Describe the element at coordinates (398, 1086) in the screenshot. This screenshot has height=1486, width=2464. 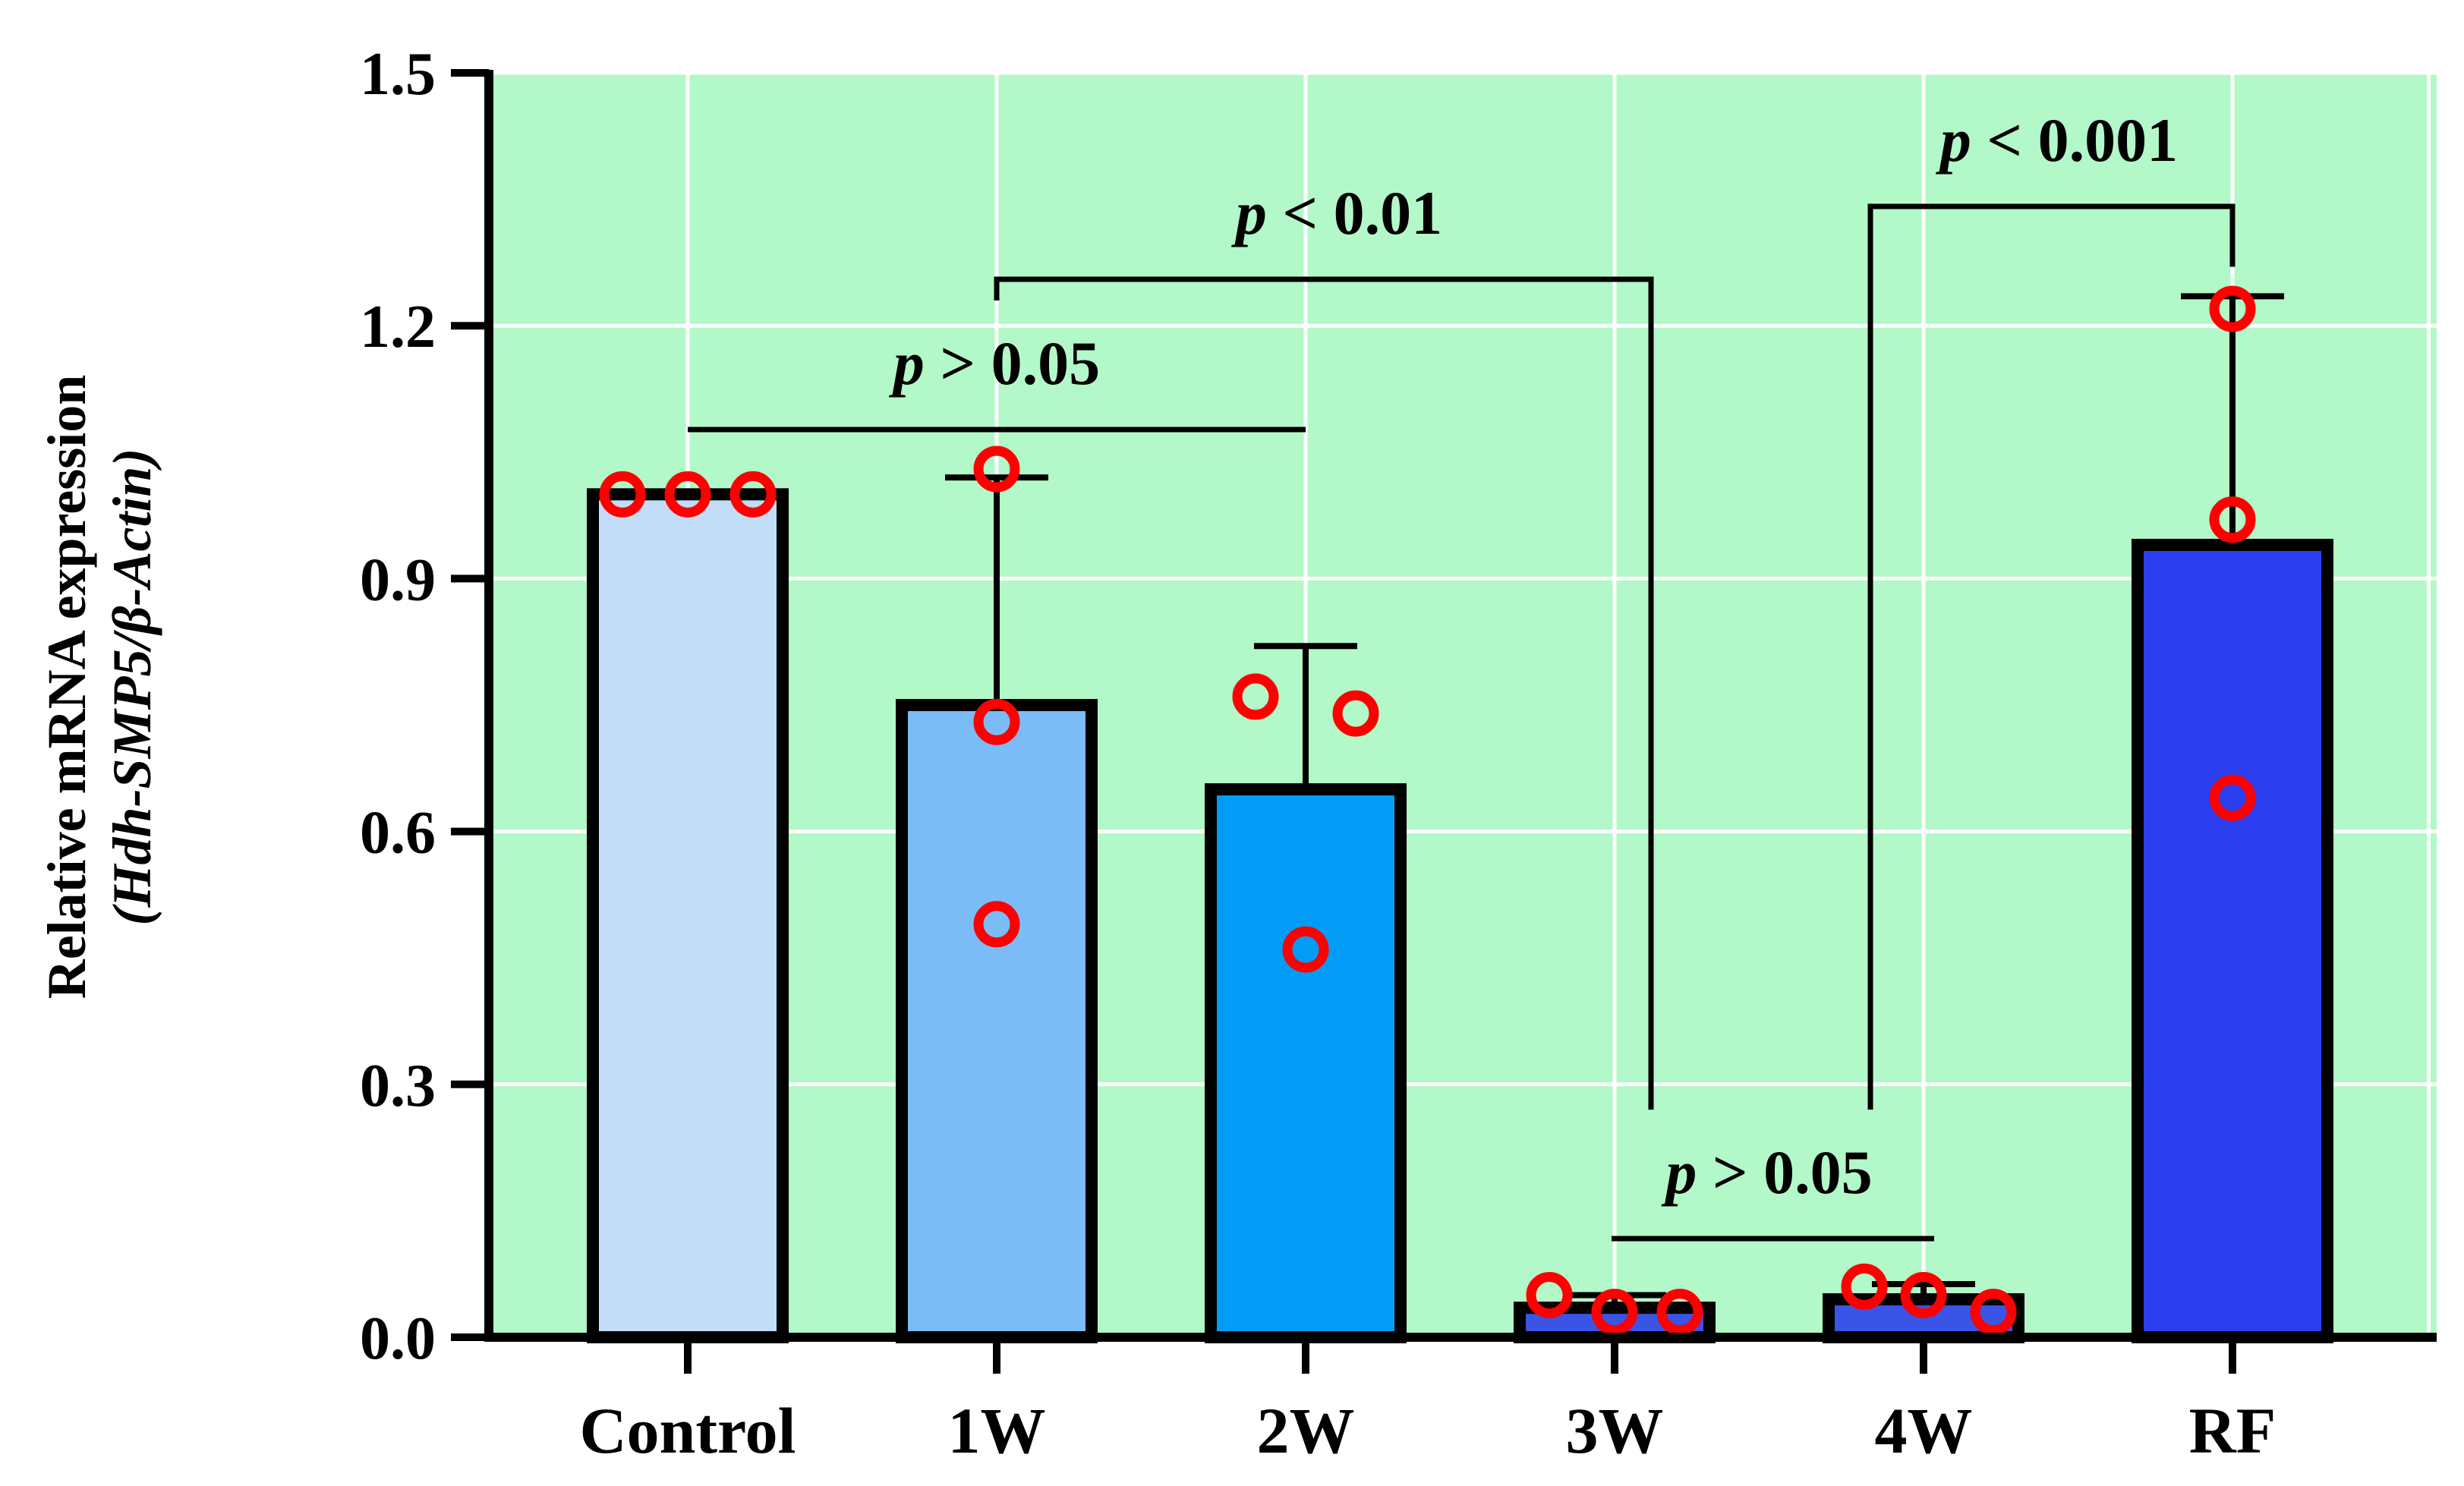
I see `y-tick-label: 0.3` at that location.